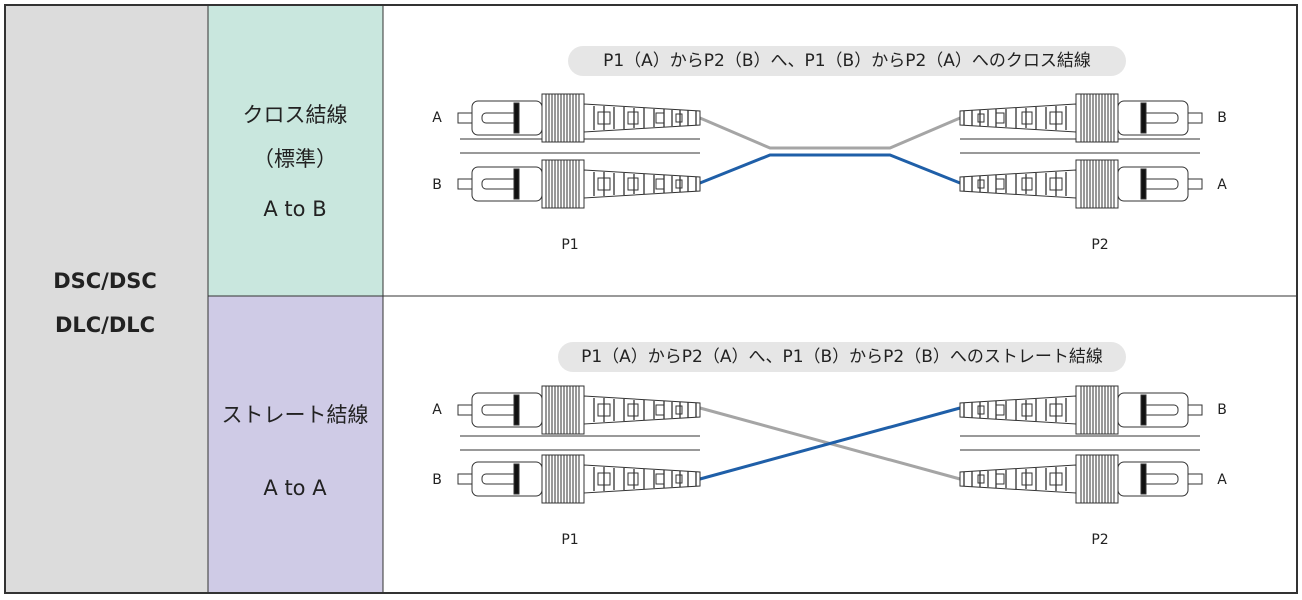 Image resolution: width=1302 pixels, height=600 pixels. I want to click on straight-cell, so click(295, 444).